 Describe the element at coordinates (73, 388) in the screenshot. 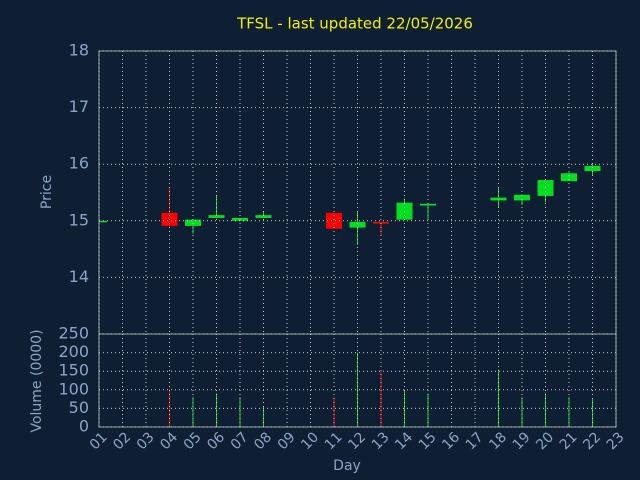

I see `y2-tick-label: 100` at that location.